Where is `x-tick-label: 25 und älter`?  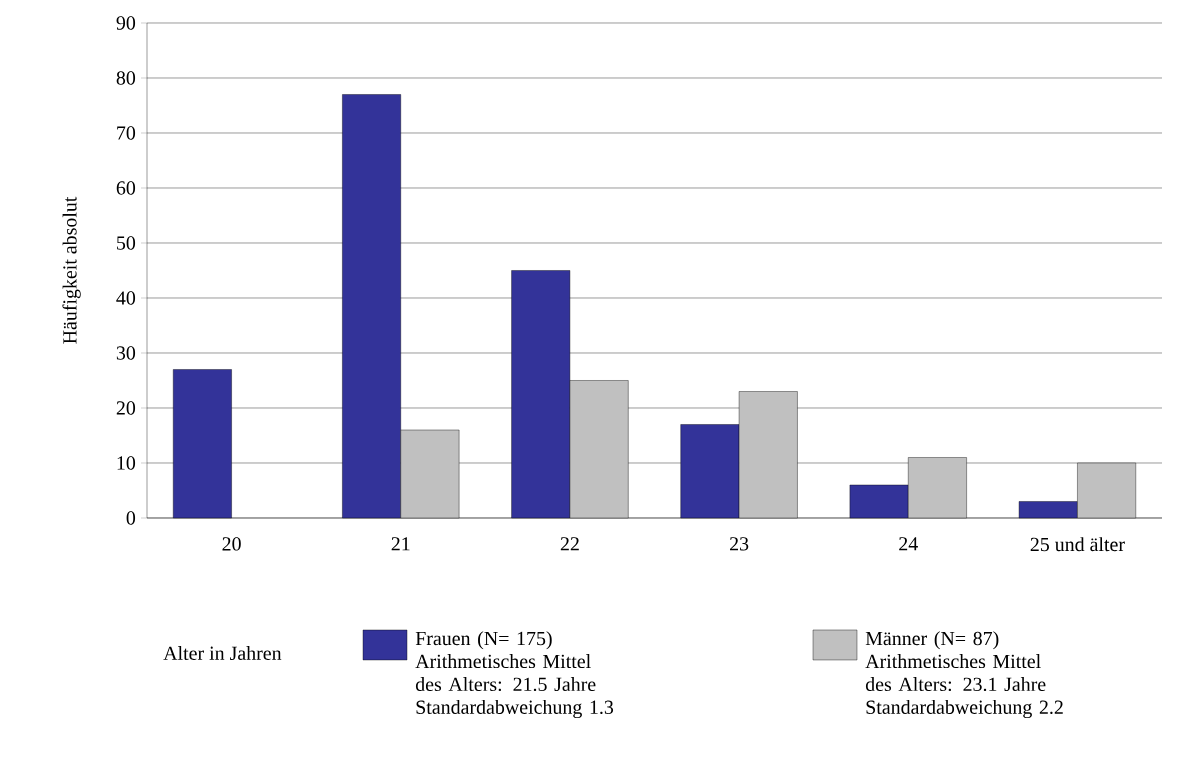 x-tick-label: 25 und älter is located at coordinates (1077, 544).